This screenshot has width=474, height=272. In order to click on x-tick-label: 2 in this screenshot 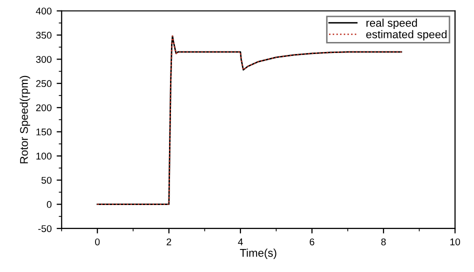, I will do `click(169, 242)`.